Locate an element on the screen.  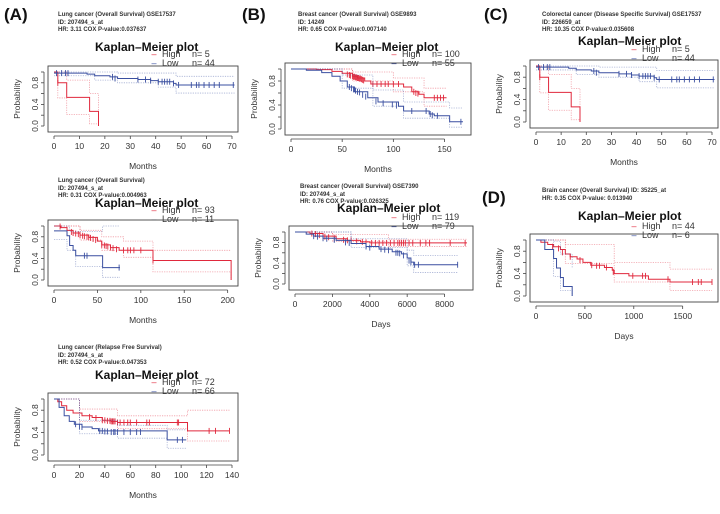
x-tick-label: 50 is located at coordinates (98, 300).